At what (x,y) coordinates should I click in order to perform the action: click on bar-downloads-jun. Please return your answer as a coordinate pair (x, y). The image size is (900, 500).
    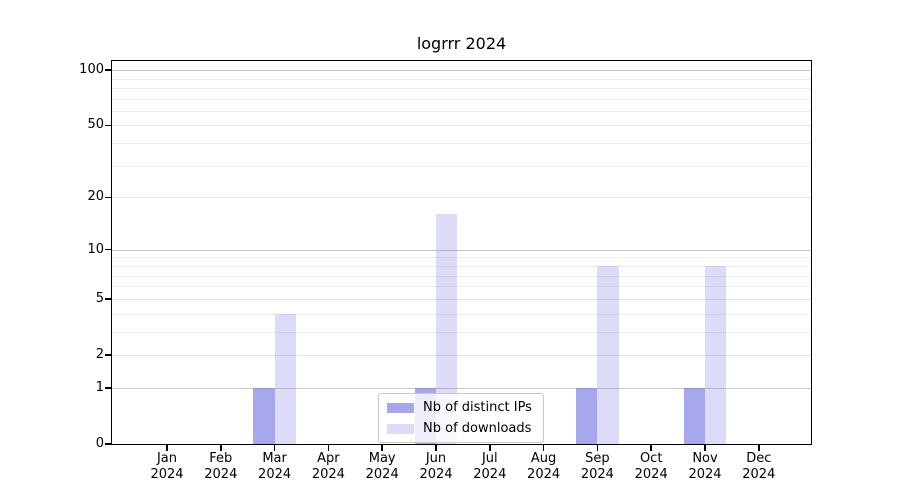
    Looking at the image, I should click on (447, 329).